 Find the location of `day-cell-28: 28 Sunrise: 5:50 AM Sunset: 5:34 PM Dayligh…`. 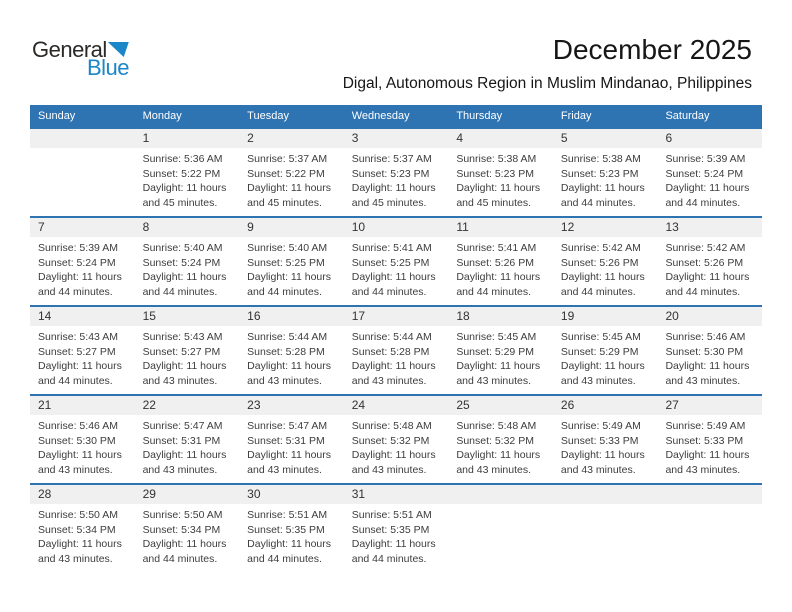

day-cell-28: 28 Sunrise: 5:50 AM Sunset: 5:34 PM Dayligh… is located at coordinates (82, 528).